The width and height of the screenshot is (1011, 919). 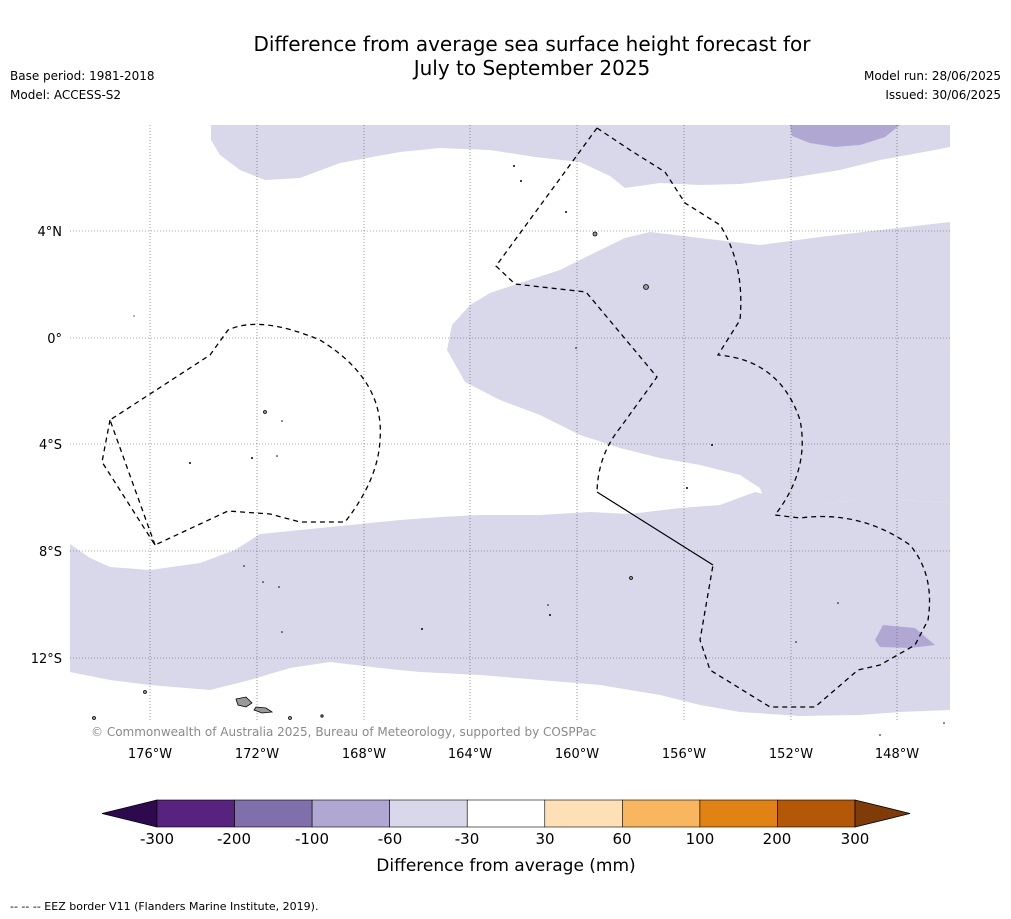 I want to click on title-line-2: July to September 2025, so click(x=532, y=68).